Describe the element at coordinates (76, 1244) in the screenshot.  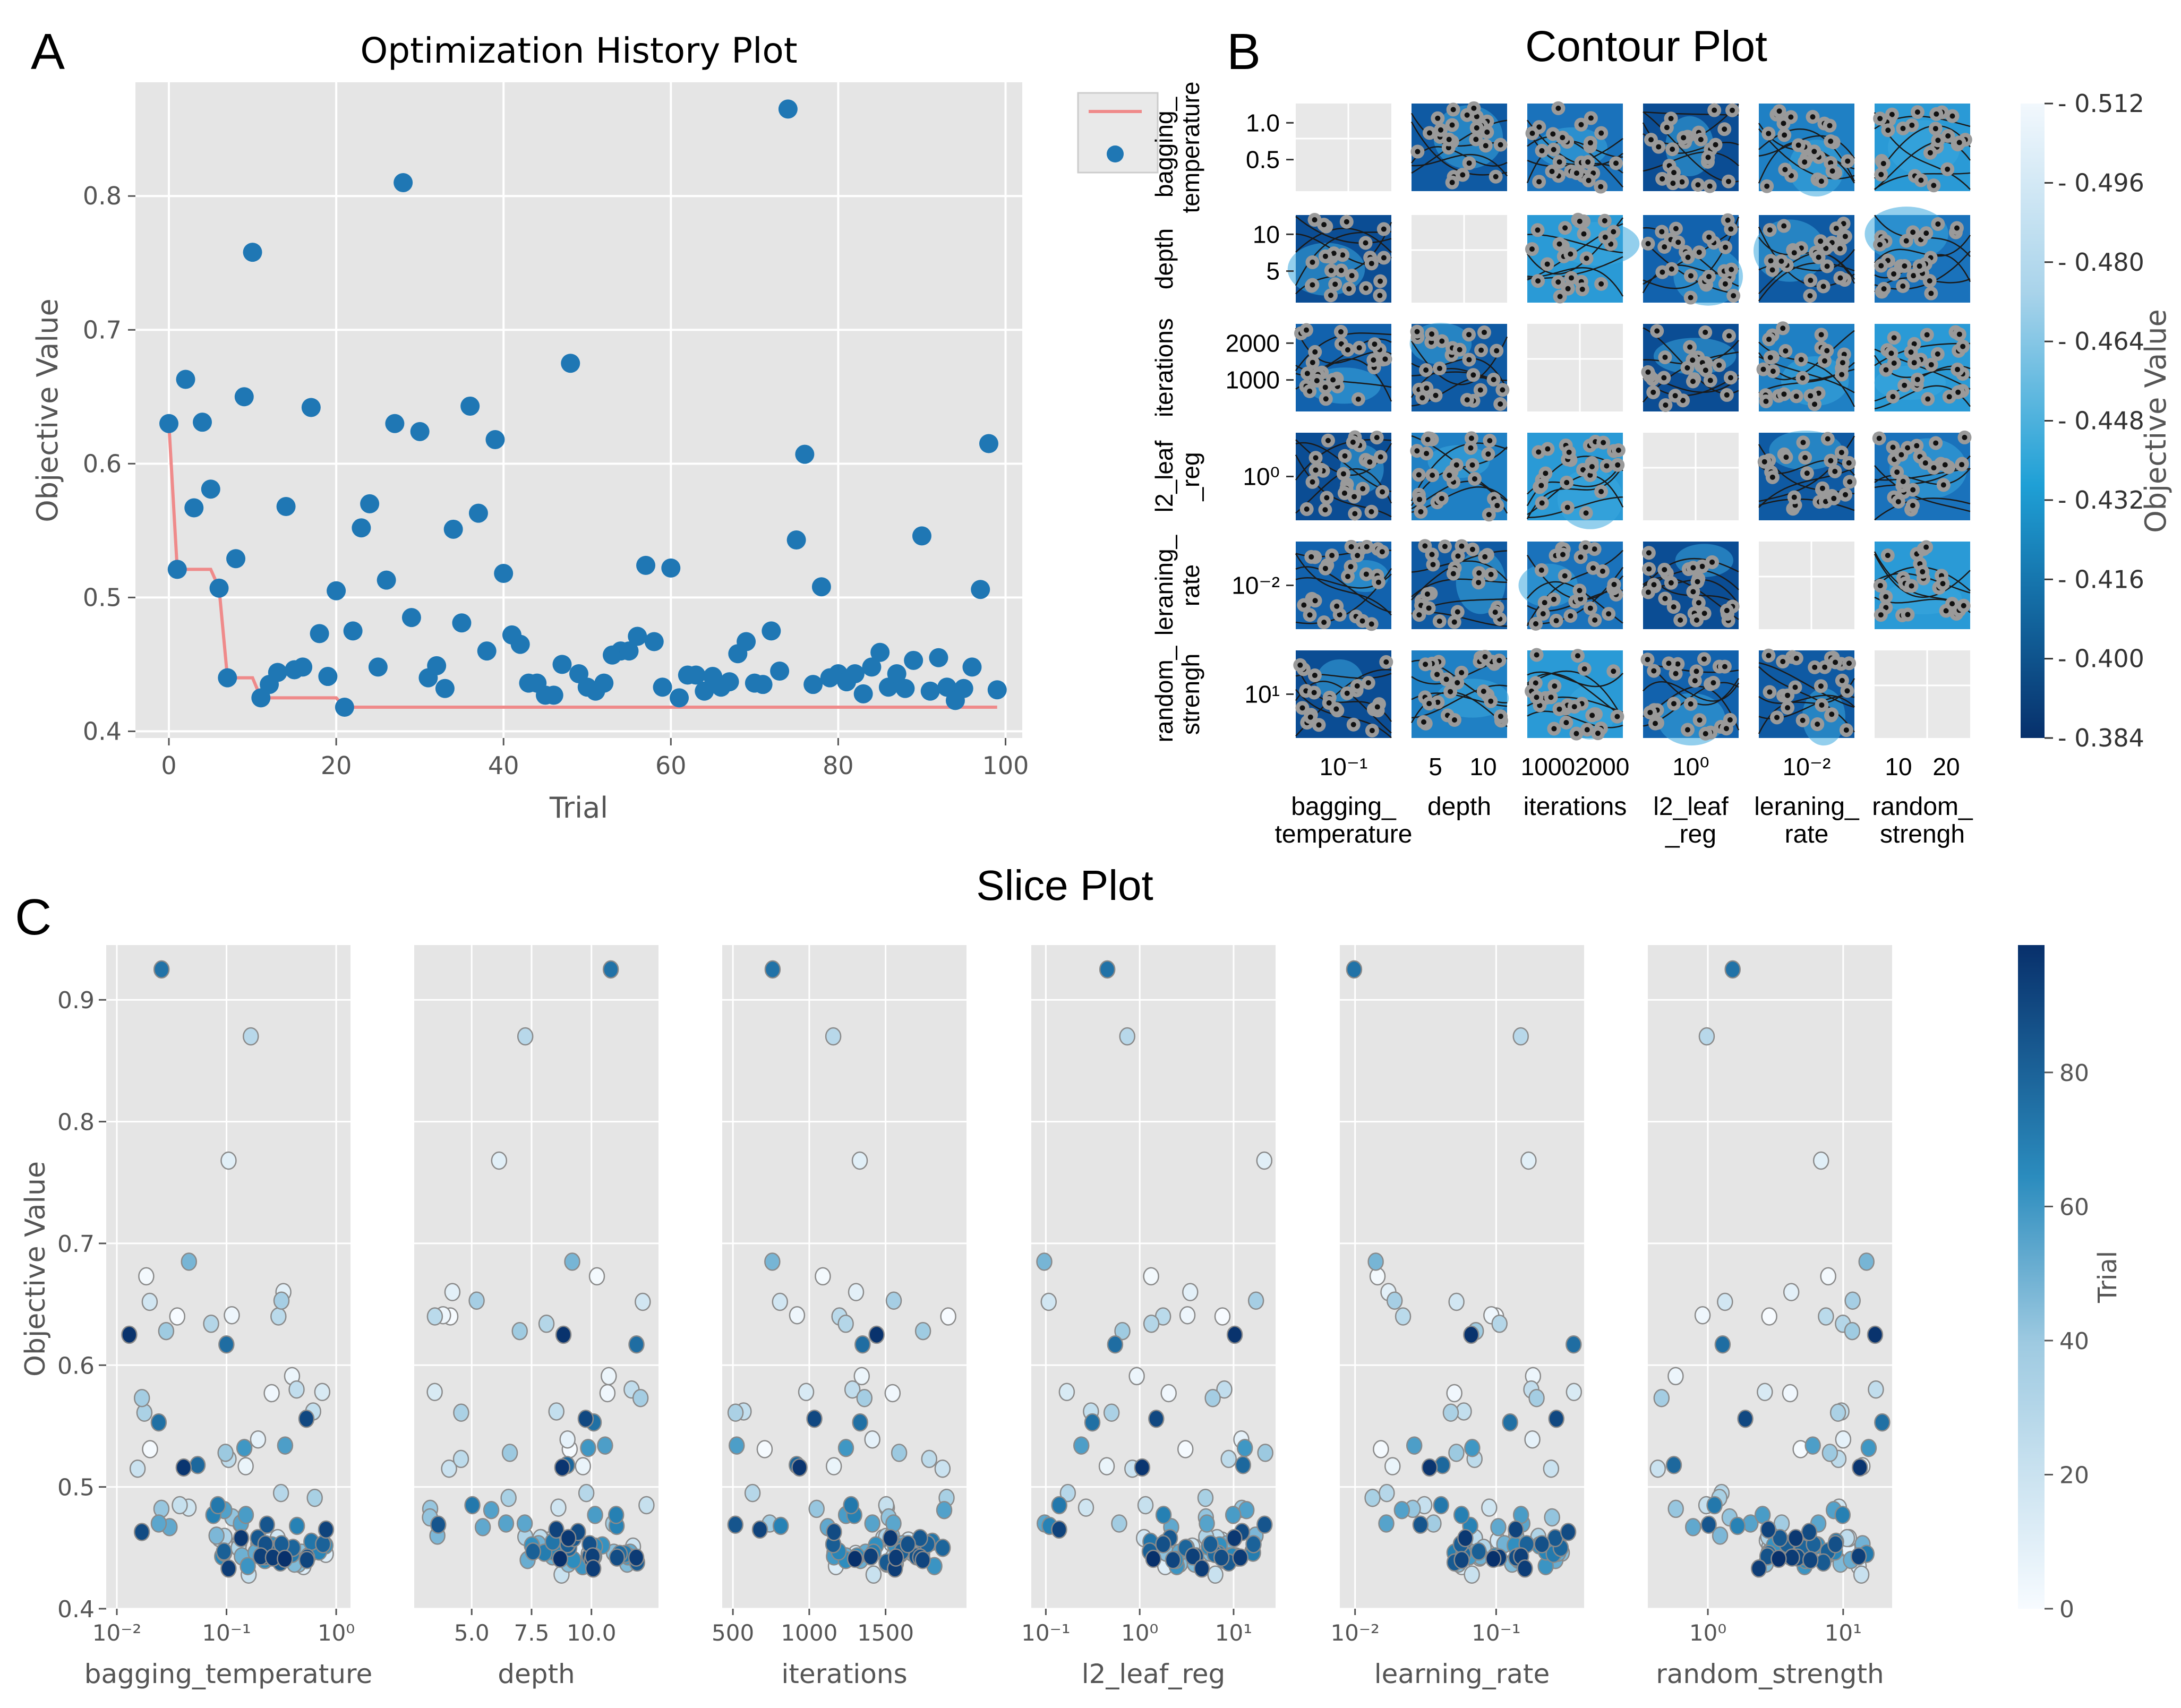
I see `slice-y-tick-label: 0.7` at that location.